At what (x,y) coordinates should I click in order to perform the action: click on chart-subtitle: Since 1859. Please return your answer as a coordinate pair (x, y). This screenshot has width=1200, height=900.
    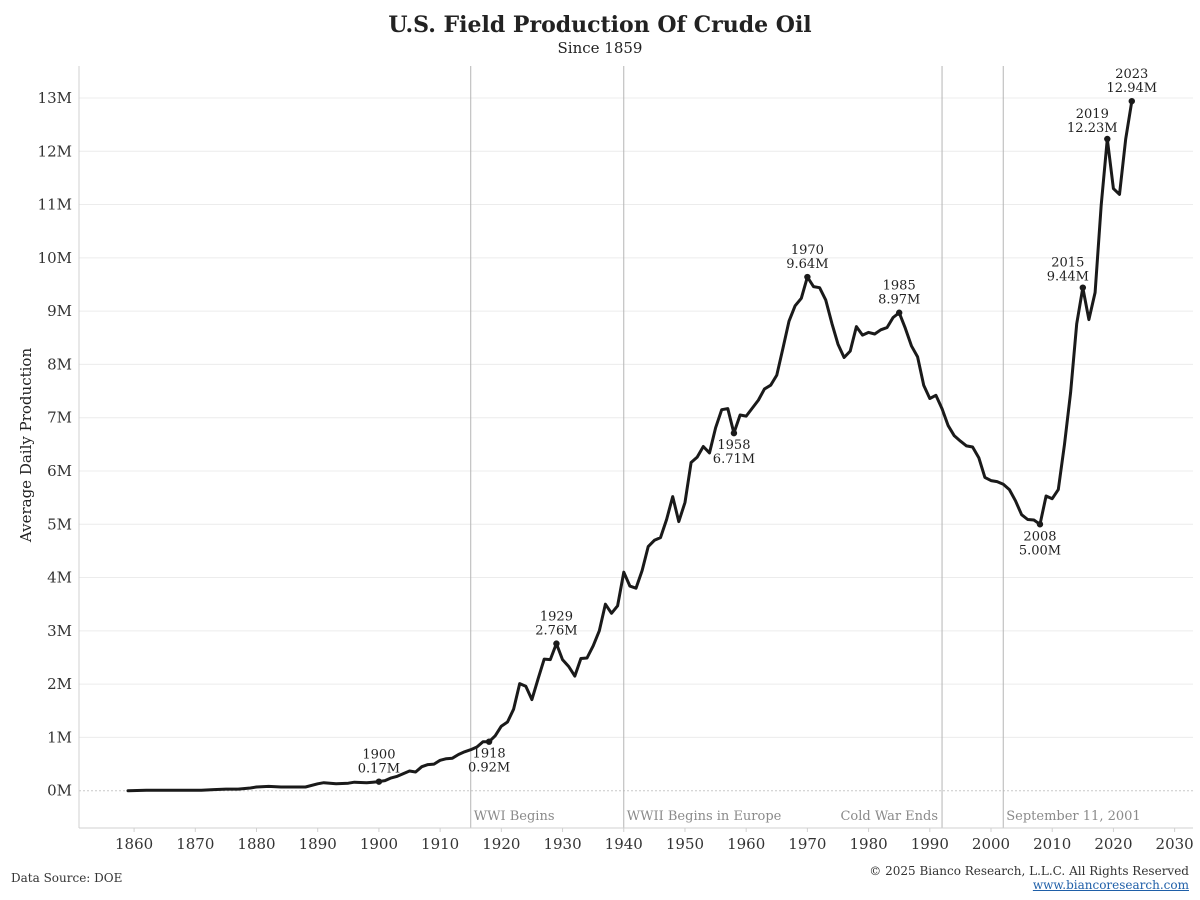
    Looking at the image, I should click on (600, 48).